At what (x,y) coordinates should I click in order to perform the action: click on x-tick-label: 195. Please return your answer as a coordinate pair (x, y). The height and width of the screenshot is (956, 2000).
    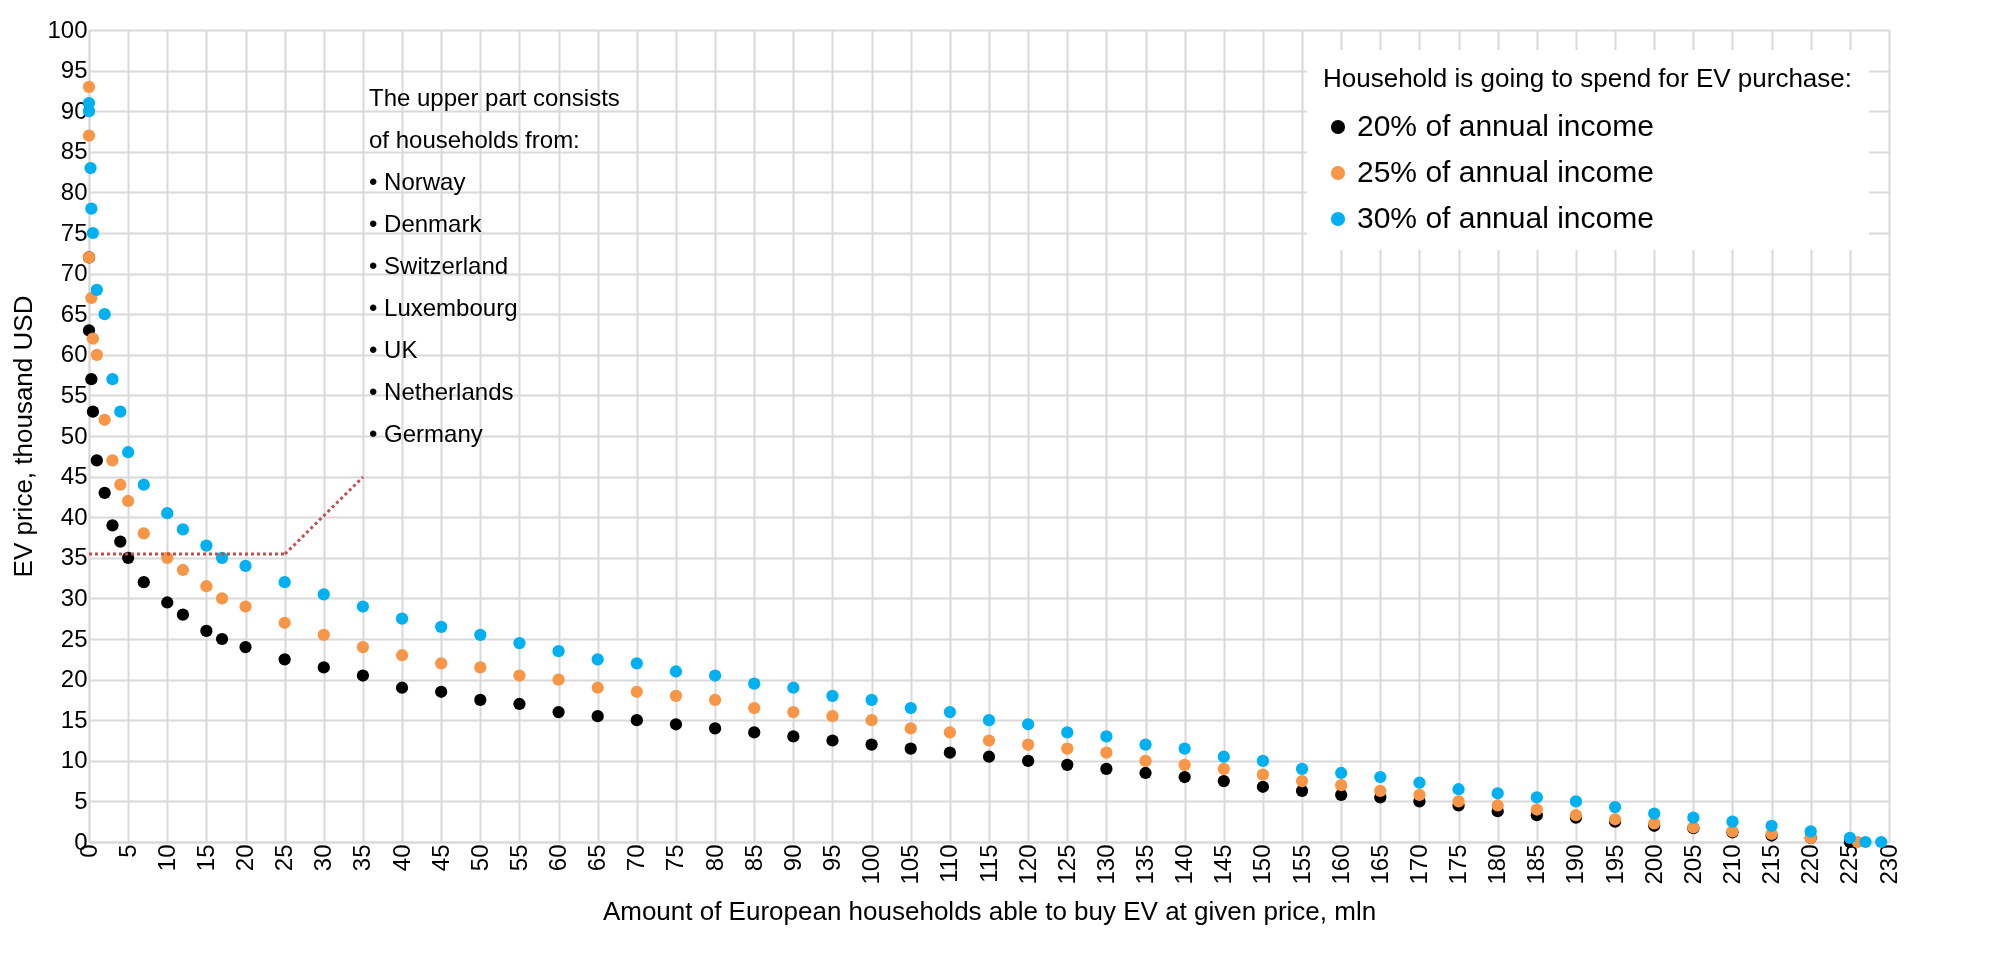
    Looking at the image, I should click on (1614, 864).